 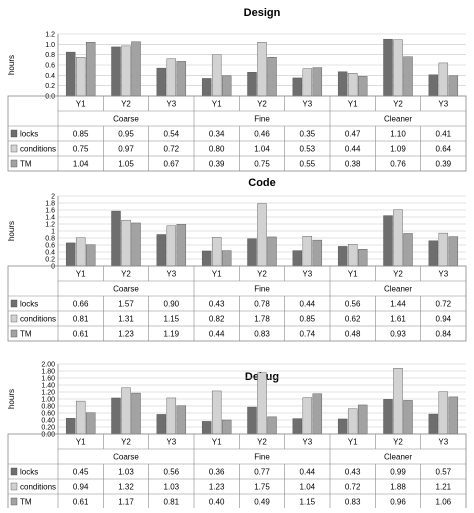 What do you see at coordinates (50, 45) in the screenshot?
I see `y-tick-label: 1.0` at bounding box center [50, 45].